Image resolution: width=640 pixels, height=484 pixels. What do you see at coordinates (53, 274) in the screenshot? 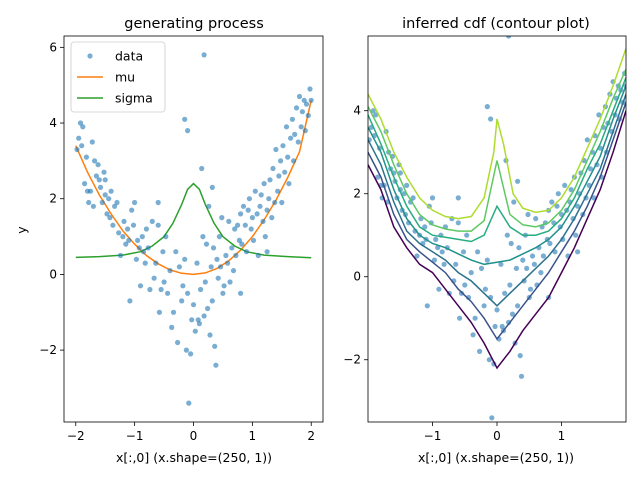
I see `y-tick-label: 0` at bounding box center [53, 274].